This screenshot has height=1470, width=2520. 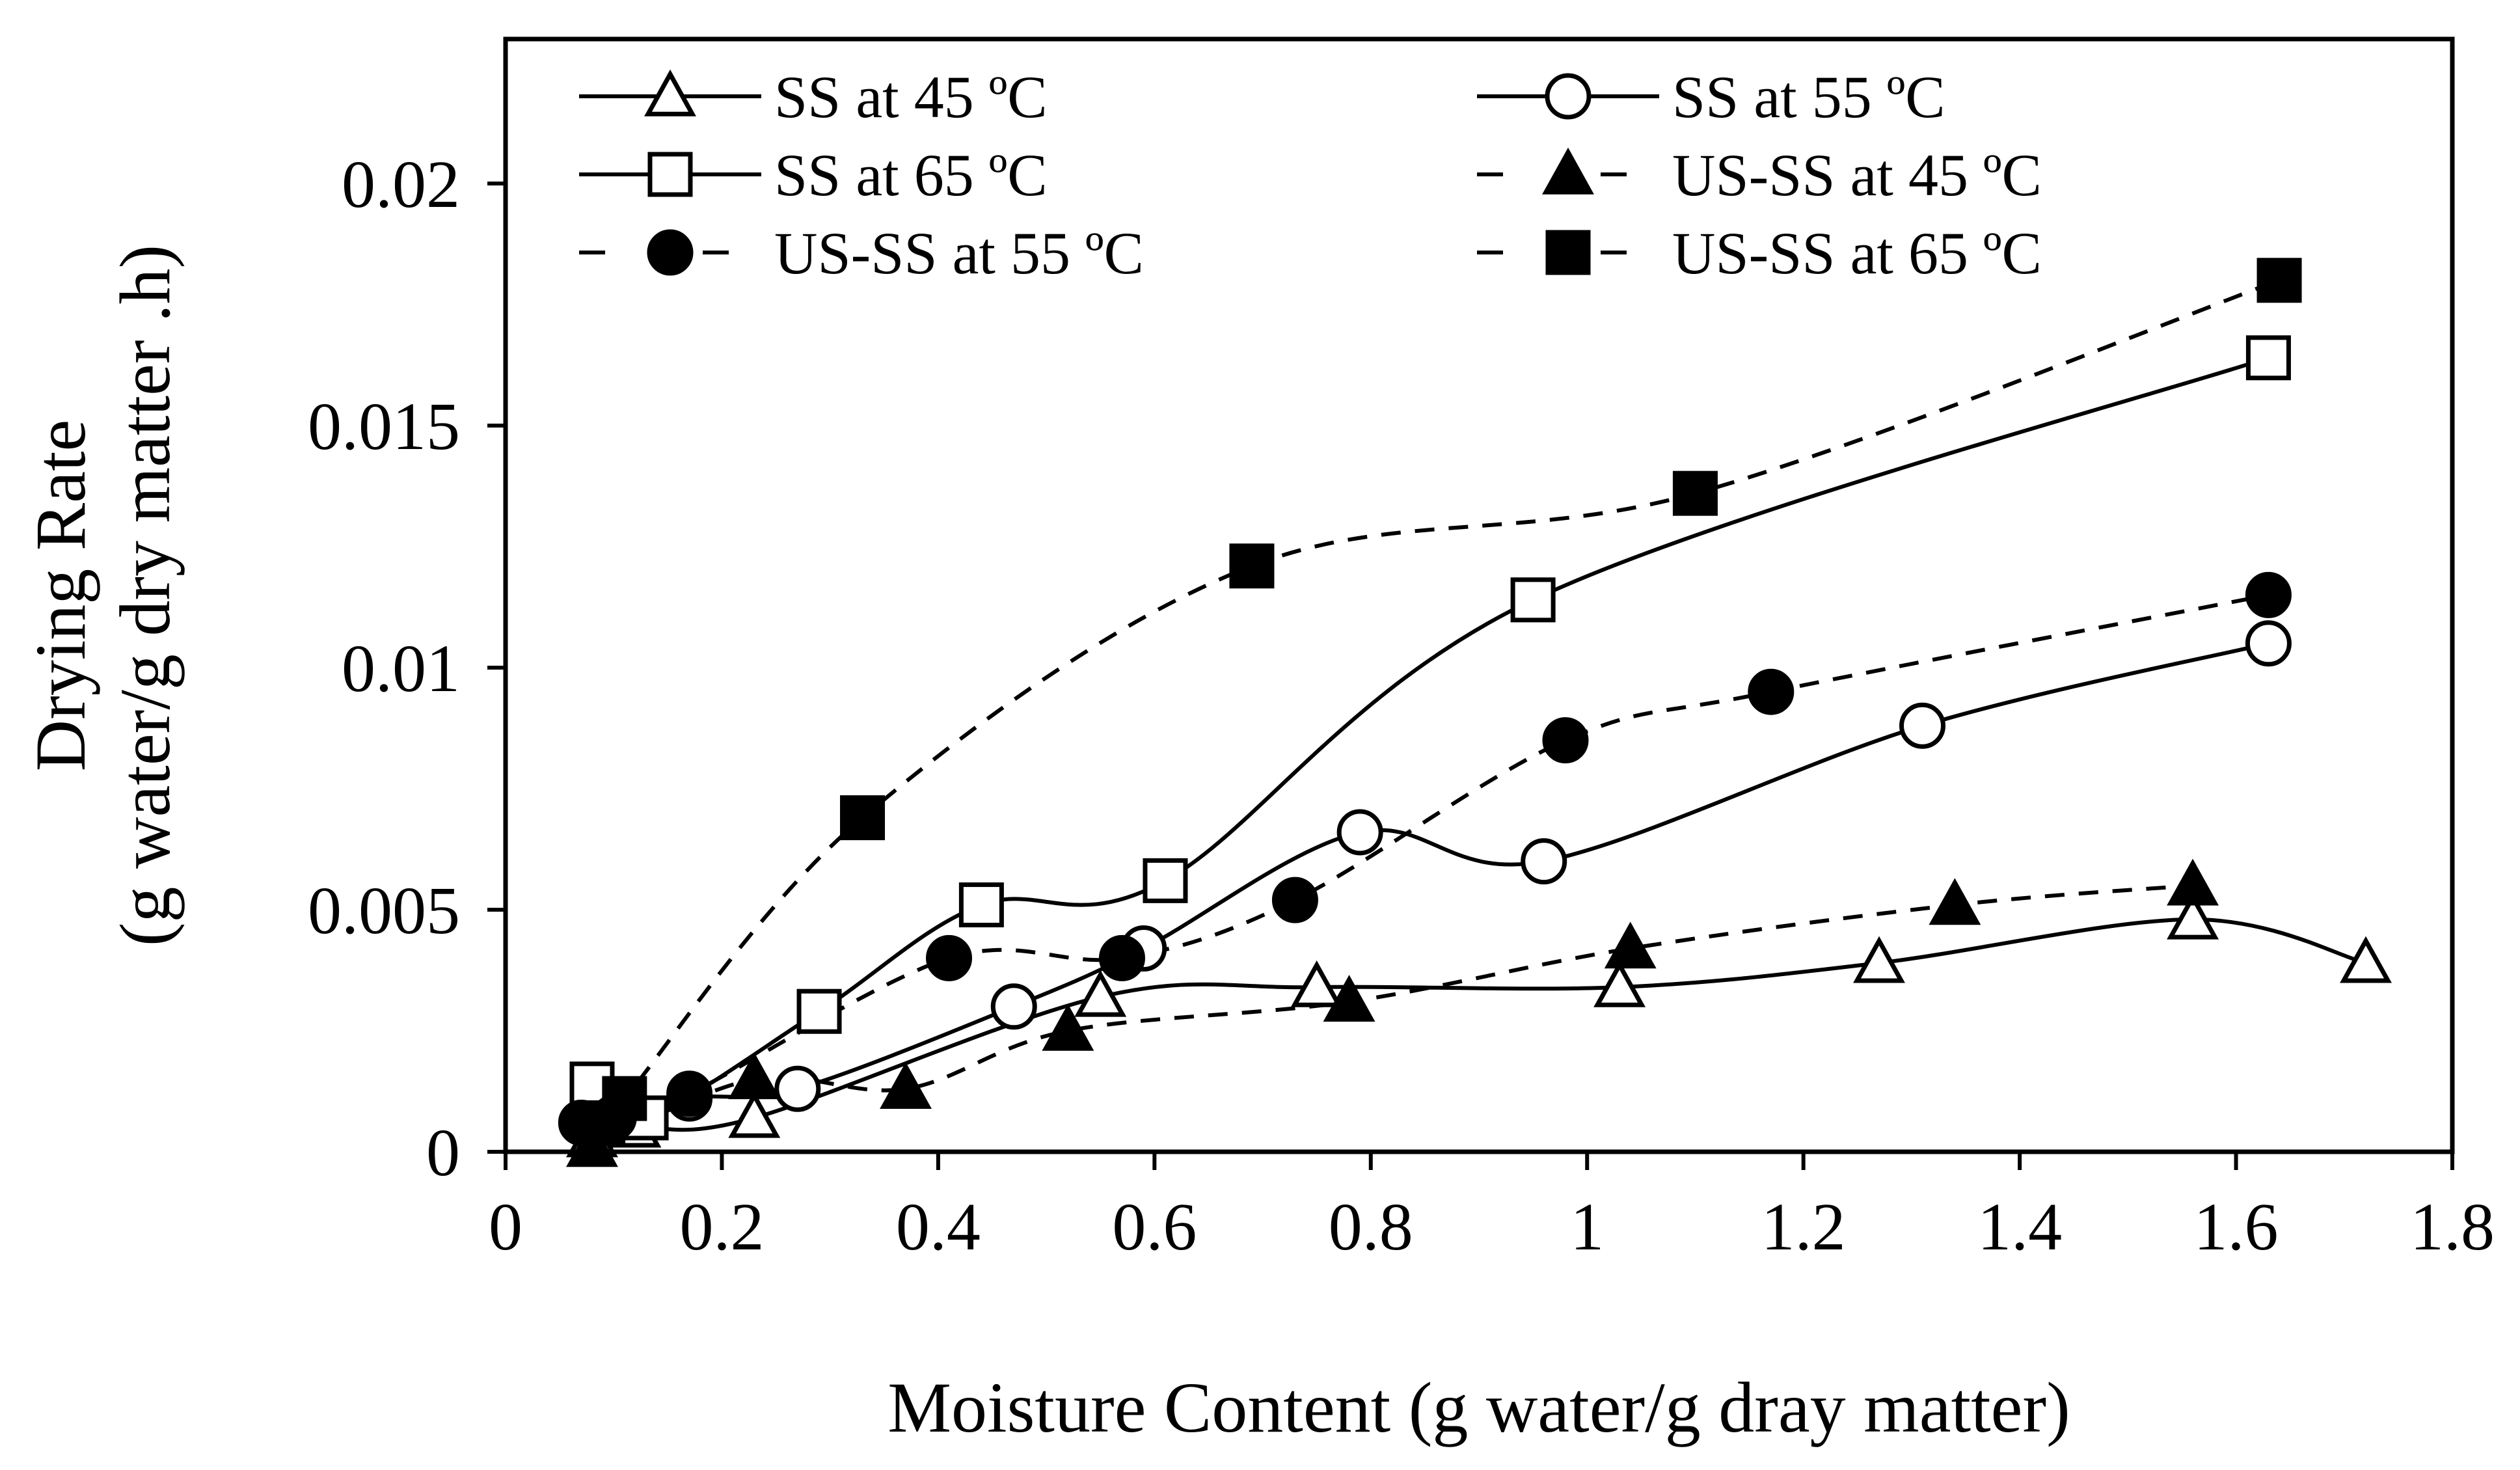 I want to click on y-tick-label: 0.015, so click(x=384, y=426).